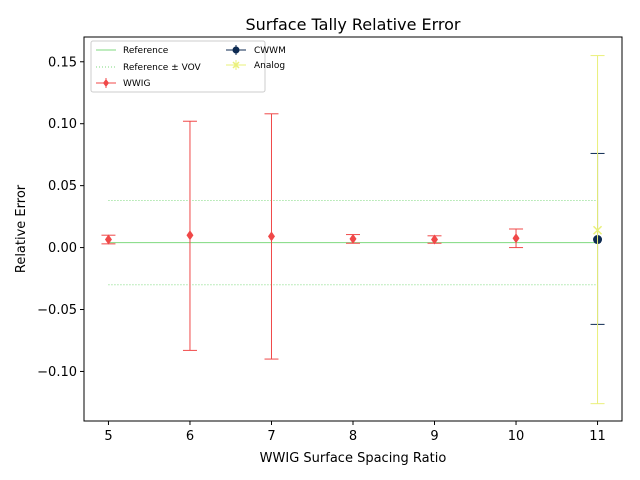 This screenshot has width=640, height=480. What do you see at coordinates (62, 186) in the screenshot?
I see `y-tick-label: 0.05` at bounding box center [62, 186].